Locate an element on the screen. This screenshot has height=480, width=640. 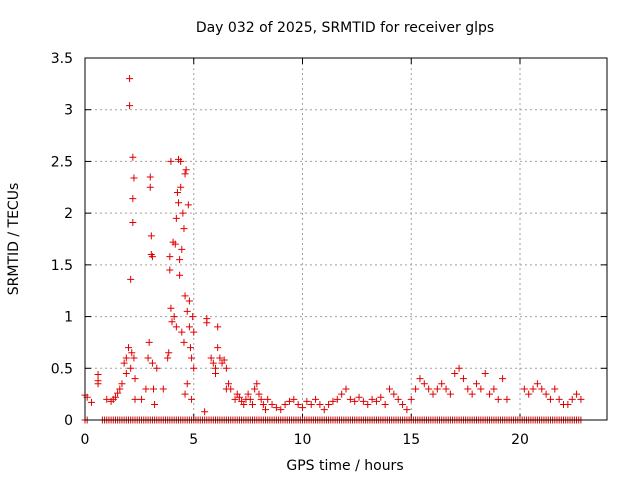
x-tick-label: 15 is located at coordinates (411, 440).